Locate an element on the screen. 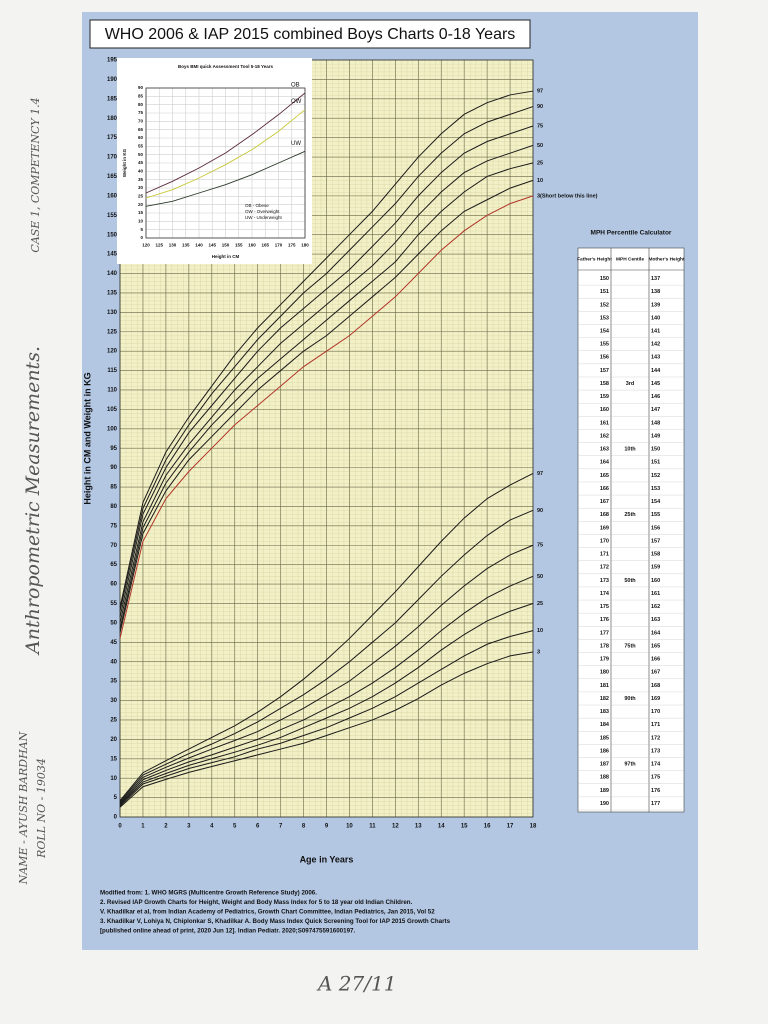 The height and width of the screenshot is (1024, 768). mother-height: 146 is located at coordinates (655, 397).